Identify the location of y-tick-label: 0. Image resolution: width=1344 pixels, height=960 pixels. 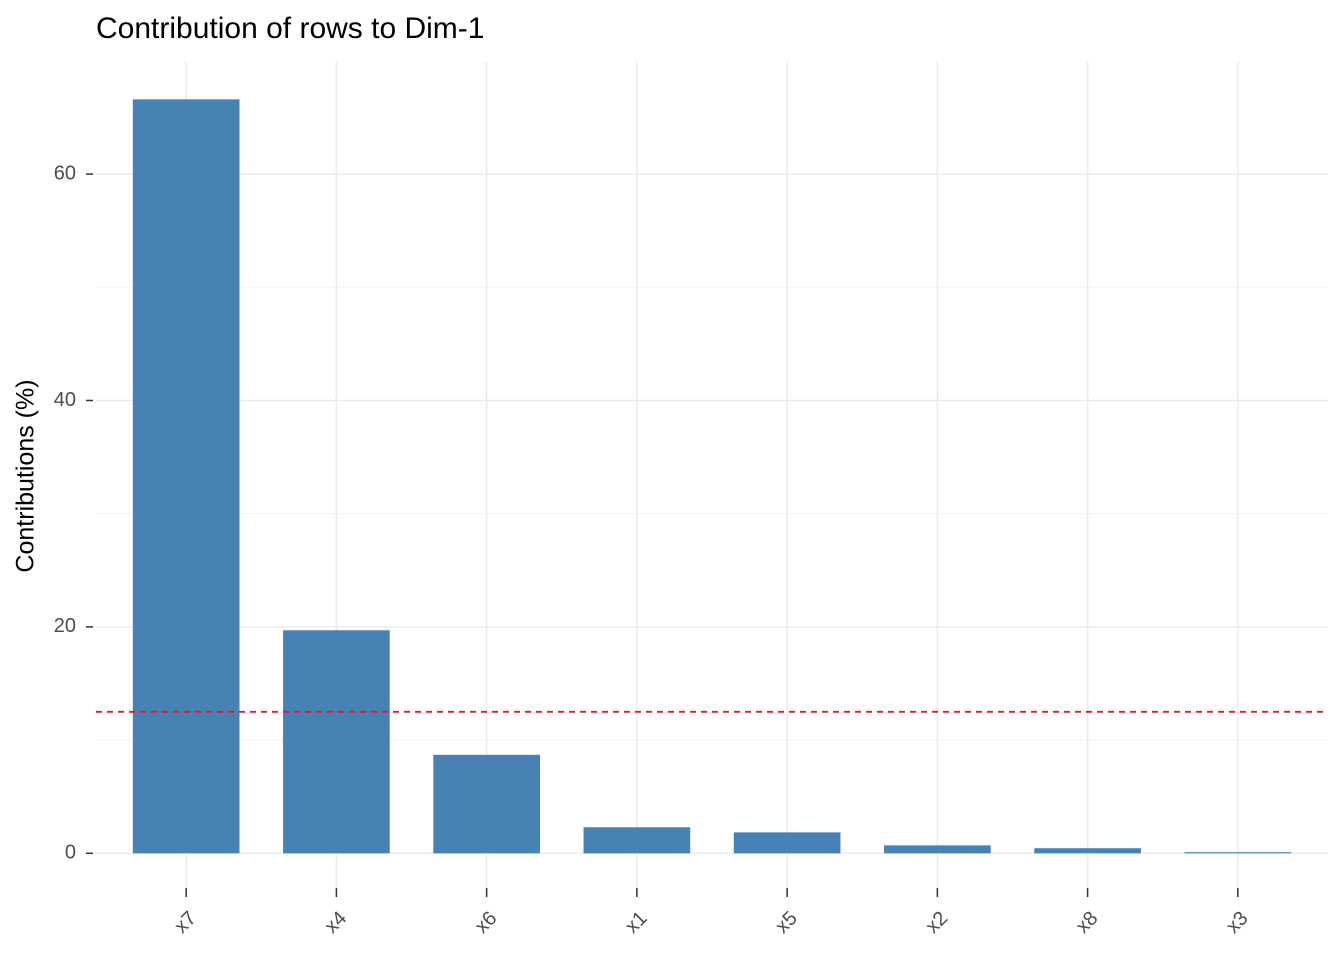
(70, 853).